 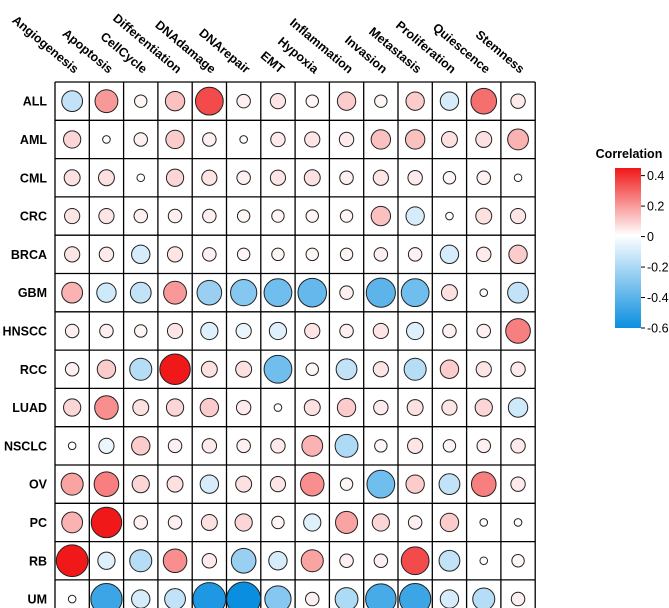 I want to click on row-label: ALL, so click(x=35, y=102).